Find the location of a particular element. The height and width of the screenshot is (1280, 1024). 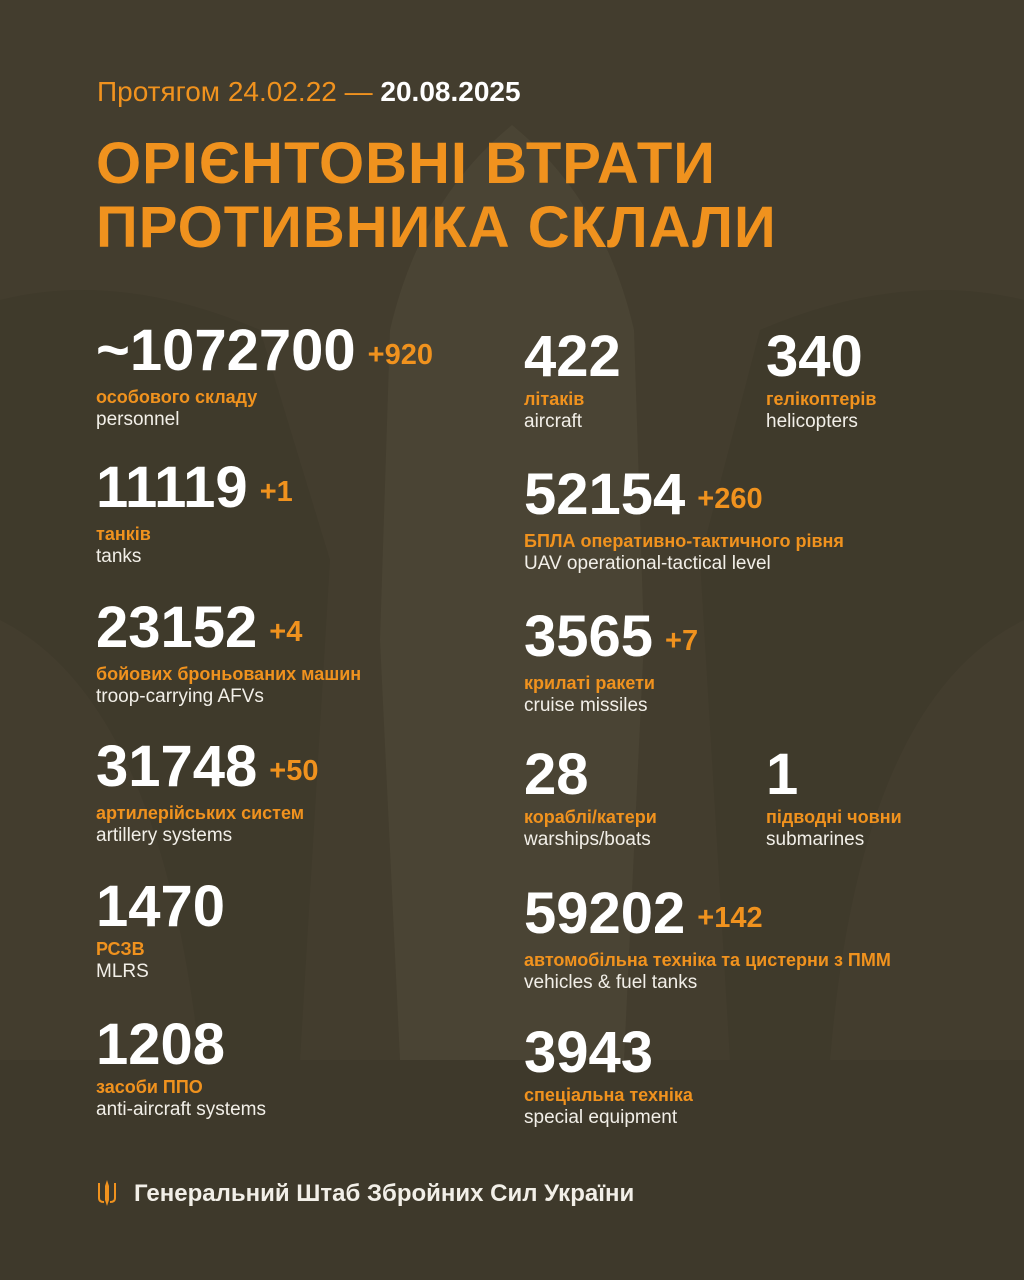

stat-label-en: helicopters is located at coordinates (812, 421).